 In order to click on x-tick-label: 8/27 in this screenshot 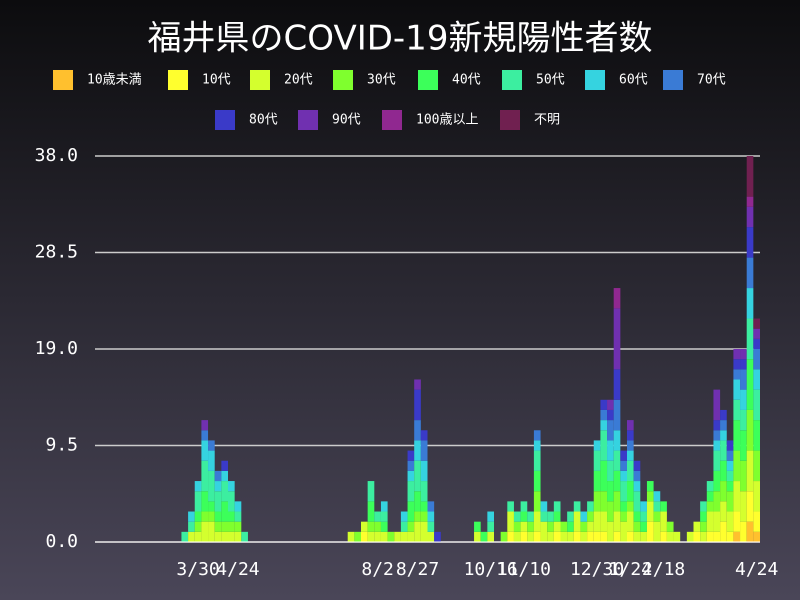, I will do `click(417, 569)`.